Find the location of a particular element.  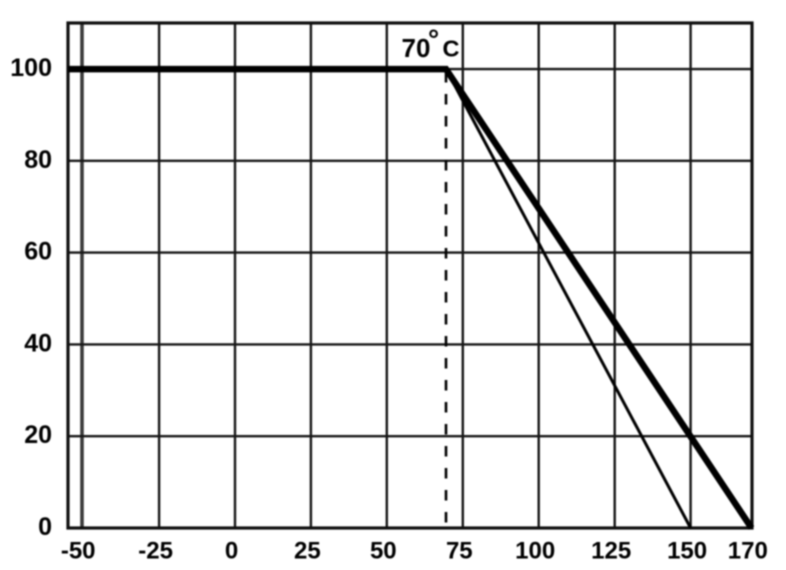

svg-text: -50 is located at coordinates (78, 551).